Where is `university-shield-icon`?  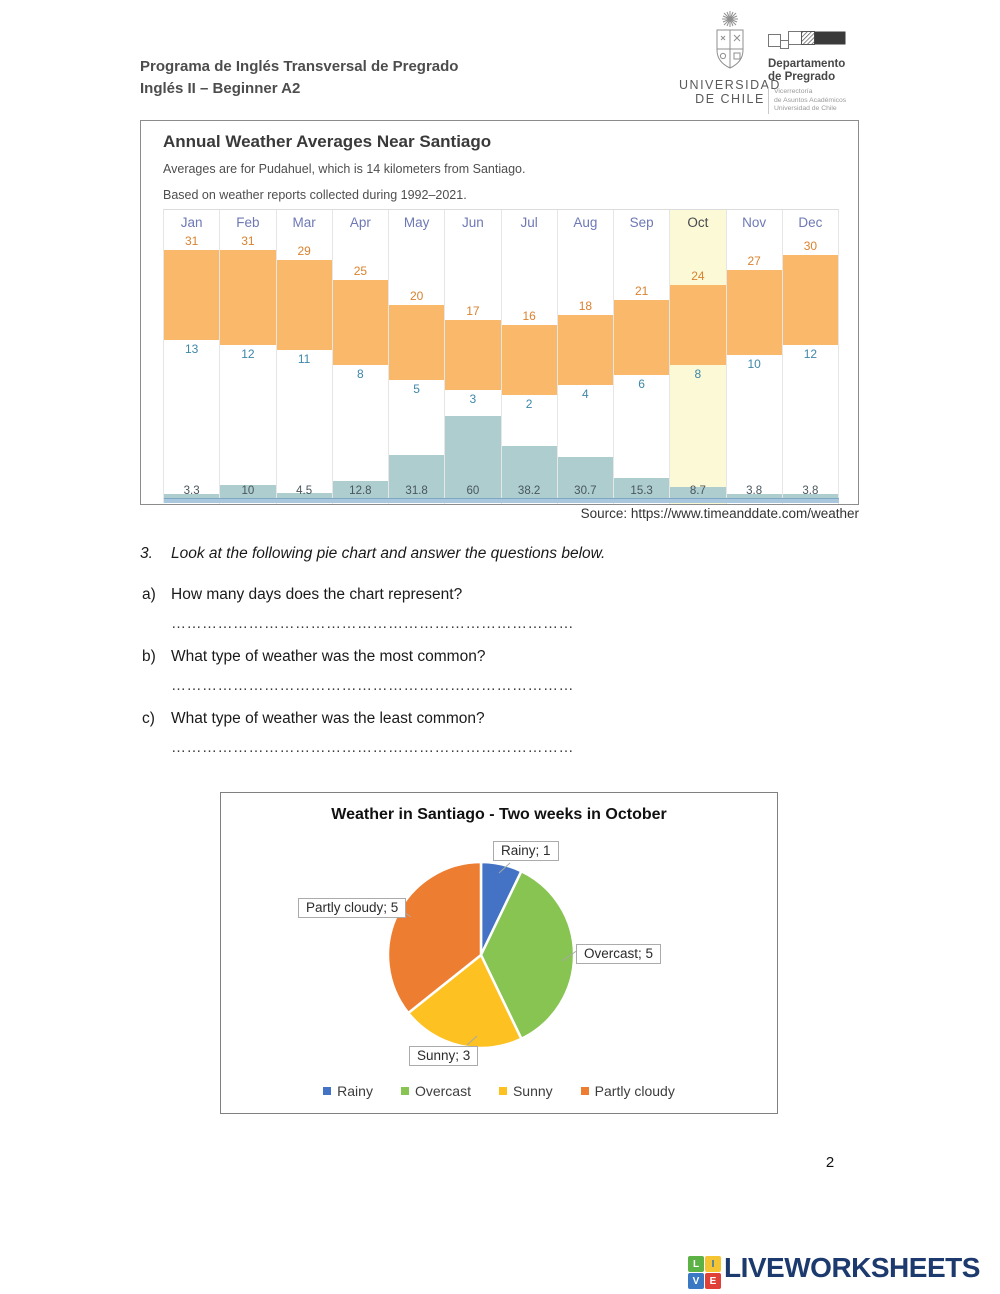
university-shield-icon is located at coordinates (730, 40).